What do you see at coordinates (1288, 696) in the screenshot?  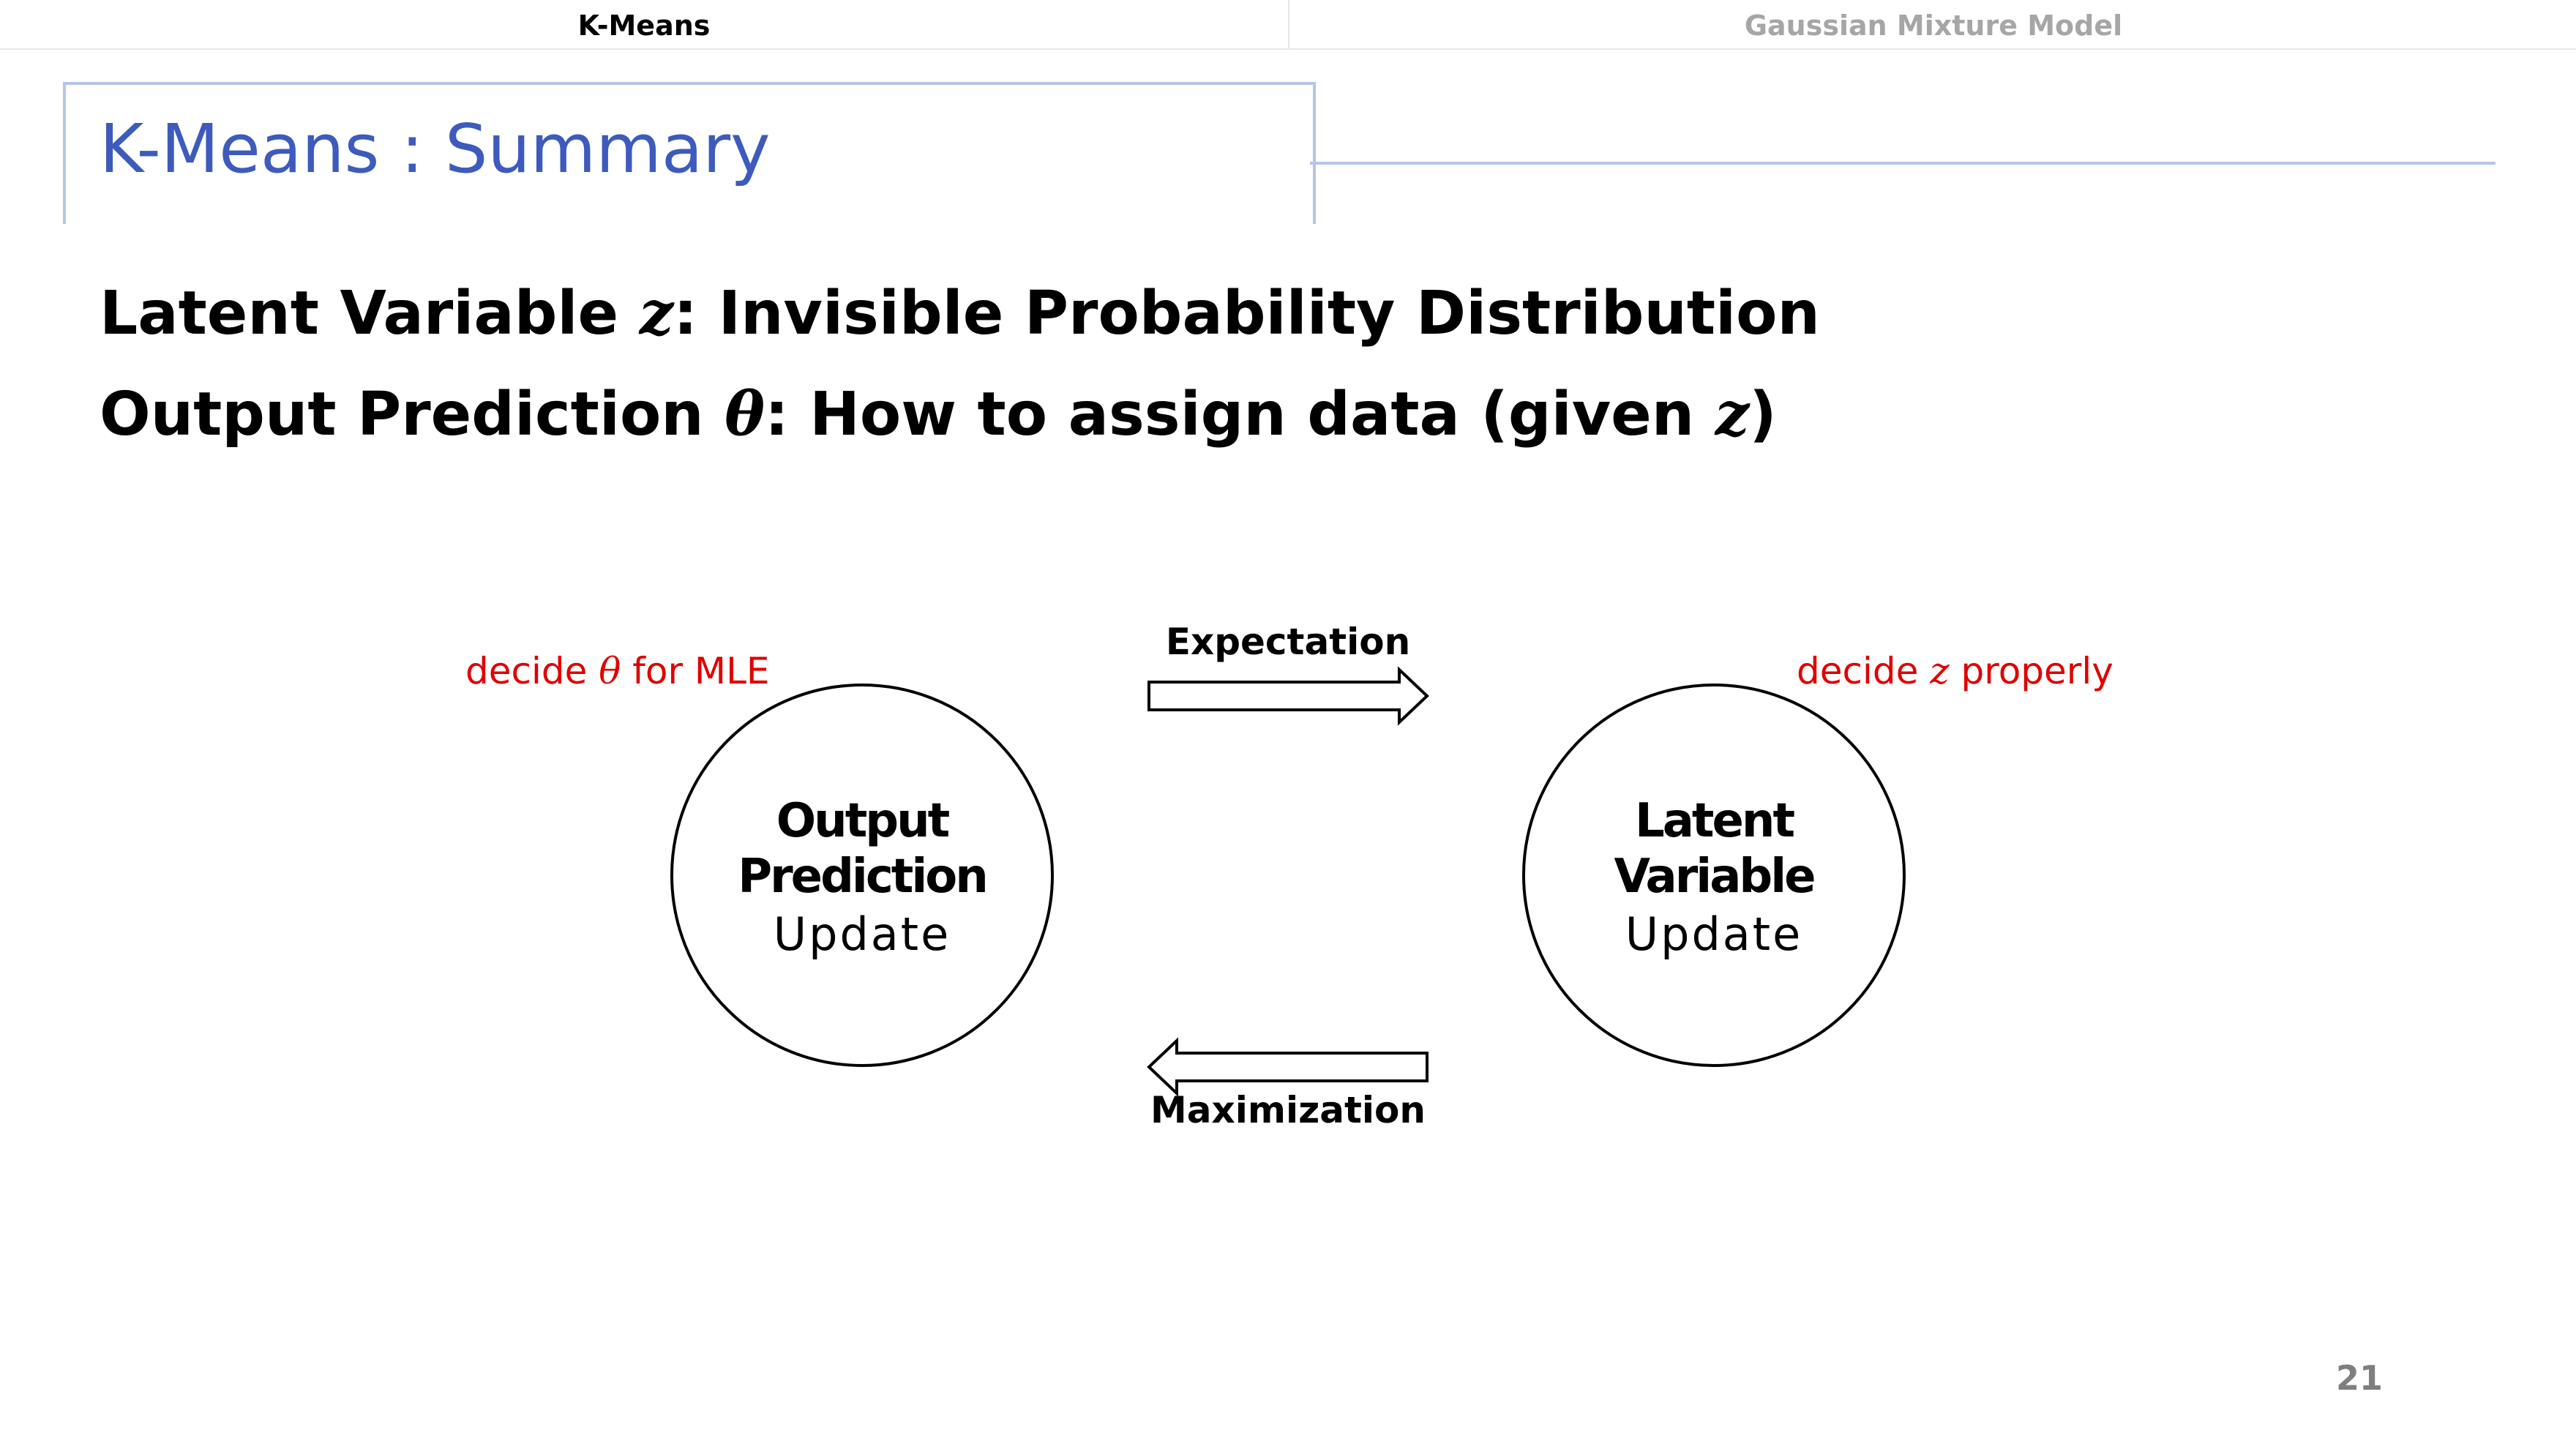 I see `expectation-arrow-icon` at bounding box center [1288, 696].